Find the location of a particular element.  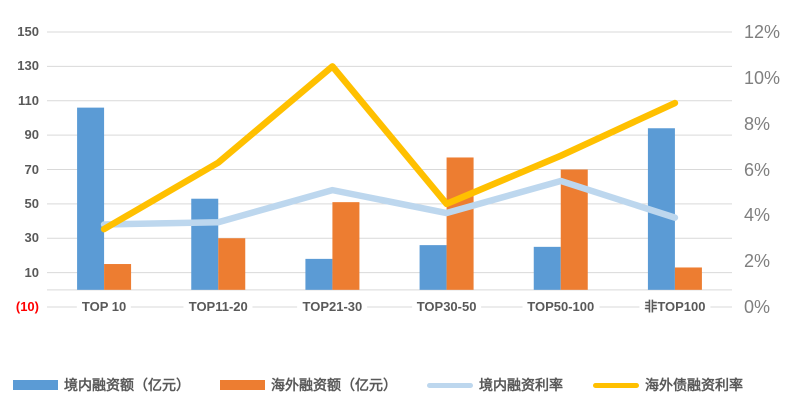

legend-label-overseas-debt-financing-rate: 海外债融资利率 is located at coordinates (694, 385).